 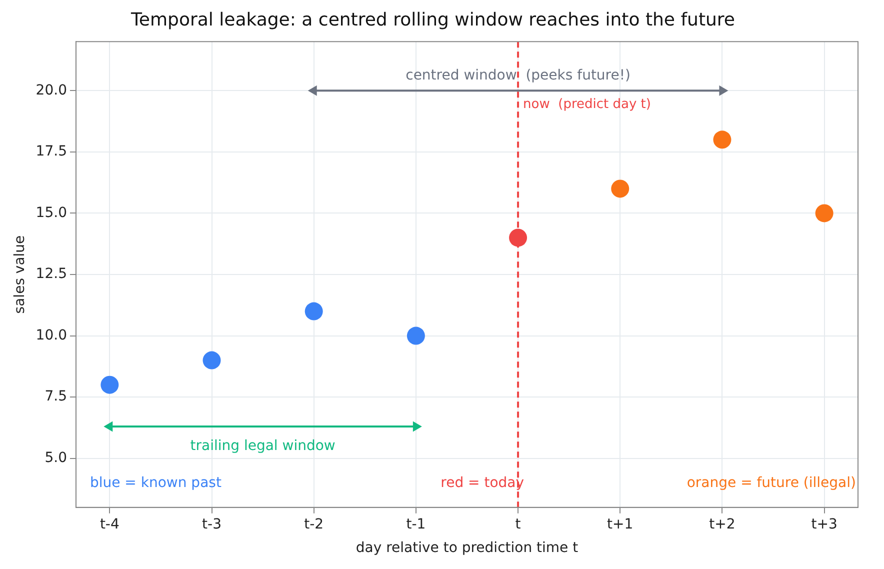 I want to click on annotation: centred window (peeks future!), so click(x=518, y=76).